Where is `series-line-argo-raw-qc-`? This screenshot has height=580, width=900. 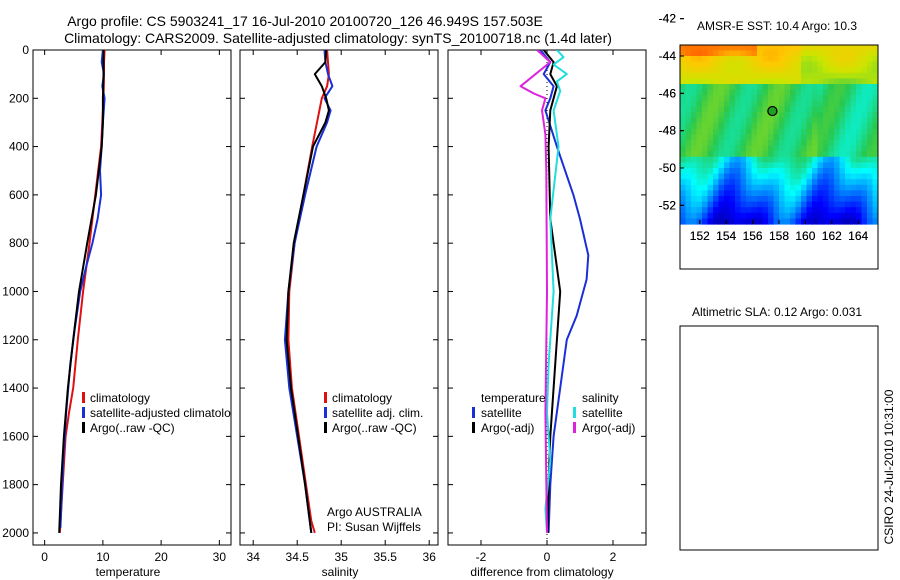
series-line-argo-raw-qc- is located at coordinates (81, 291).